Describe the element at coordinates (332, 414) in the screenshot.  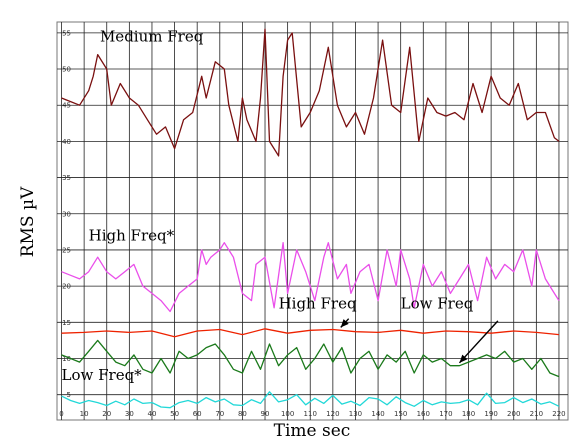
I see `x-tick-label: 120` at that location.